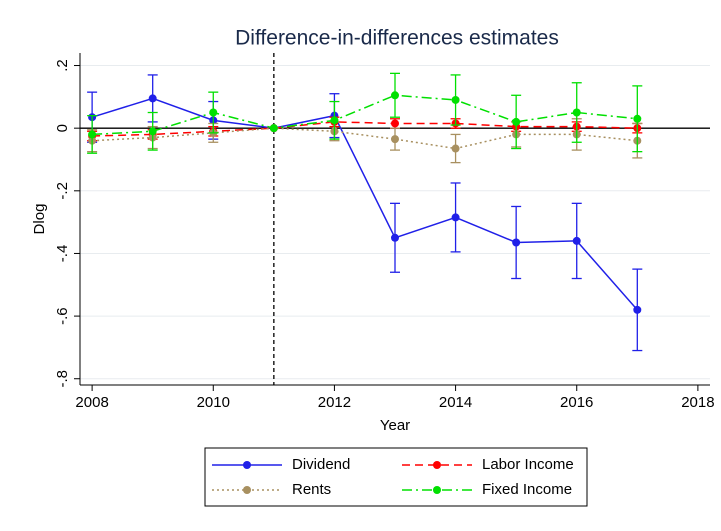 The width and height of the screenshot is (721, 531). Describe the element at coordinates (334, 402) in the screenshot. I see `x-tick-label: 2012` at that location.